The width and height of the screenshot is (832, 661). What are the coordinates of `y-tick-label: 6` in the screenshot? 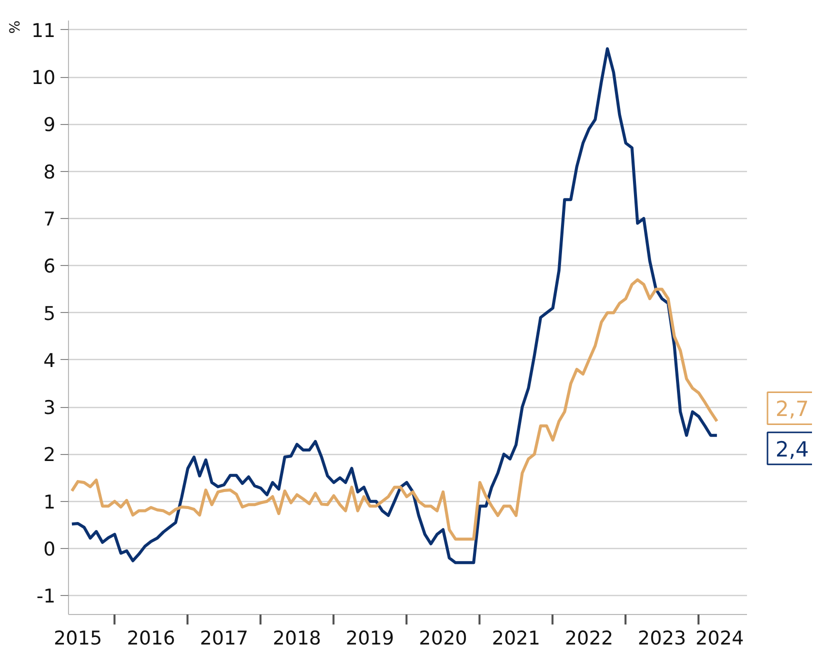 It's located at (49, 267).